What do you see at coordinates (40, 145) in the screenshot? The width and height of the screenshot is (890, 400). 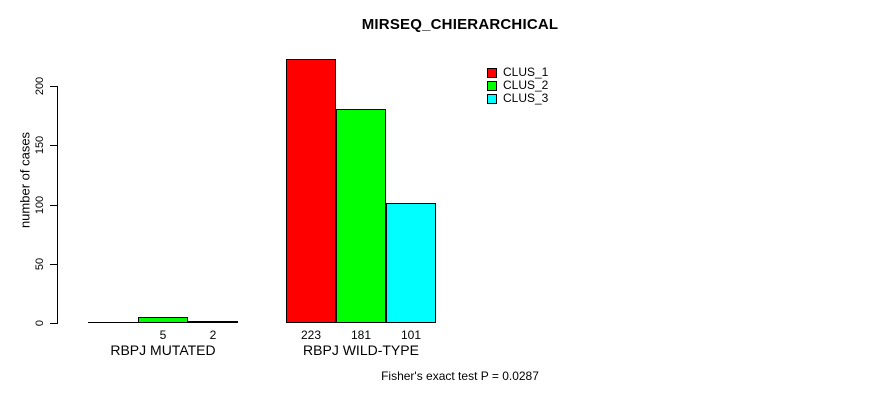 I see `y-tick-label: 150` at bounding box center [40, 145].